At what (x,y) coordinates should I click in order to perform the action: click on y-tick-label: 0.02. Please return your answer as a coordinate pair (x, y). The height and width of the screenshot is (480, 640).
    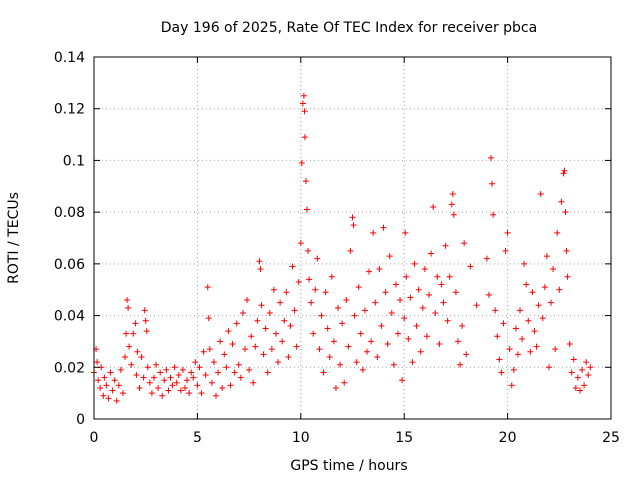
    Looking at the image, I should click on (69, 368).